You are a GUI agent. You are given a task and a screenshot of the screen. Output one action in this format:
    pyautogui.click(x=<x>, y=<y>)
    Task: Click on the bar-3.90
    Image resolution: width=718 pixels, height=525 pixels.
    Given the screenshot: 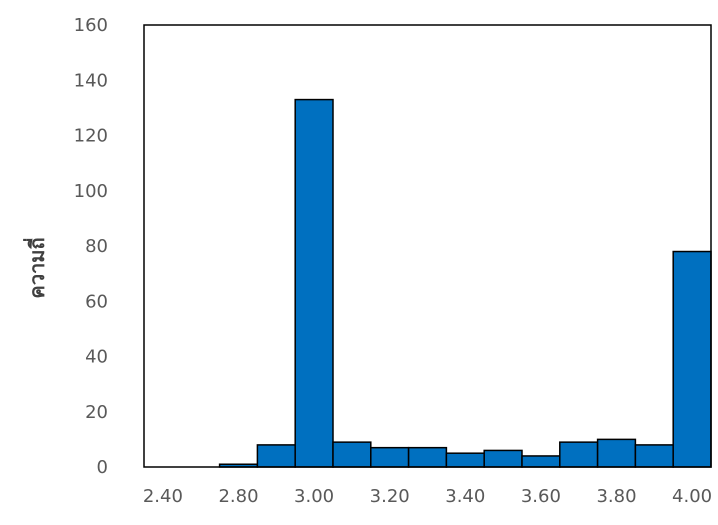 What is the action you would take?
    pyautogui.click(x=654, y=456)
    